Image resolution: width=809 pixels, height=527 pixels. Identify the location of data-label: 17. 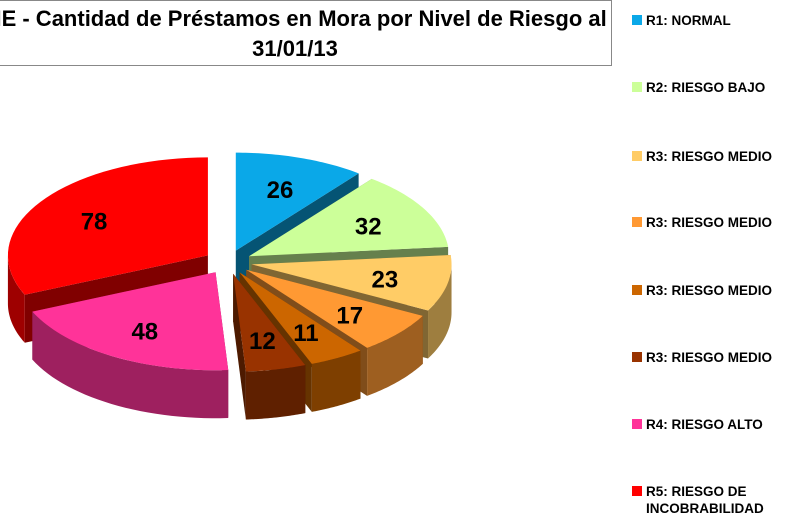
(349, 315).